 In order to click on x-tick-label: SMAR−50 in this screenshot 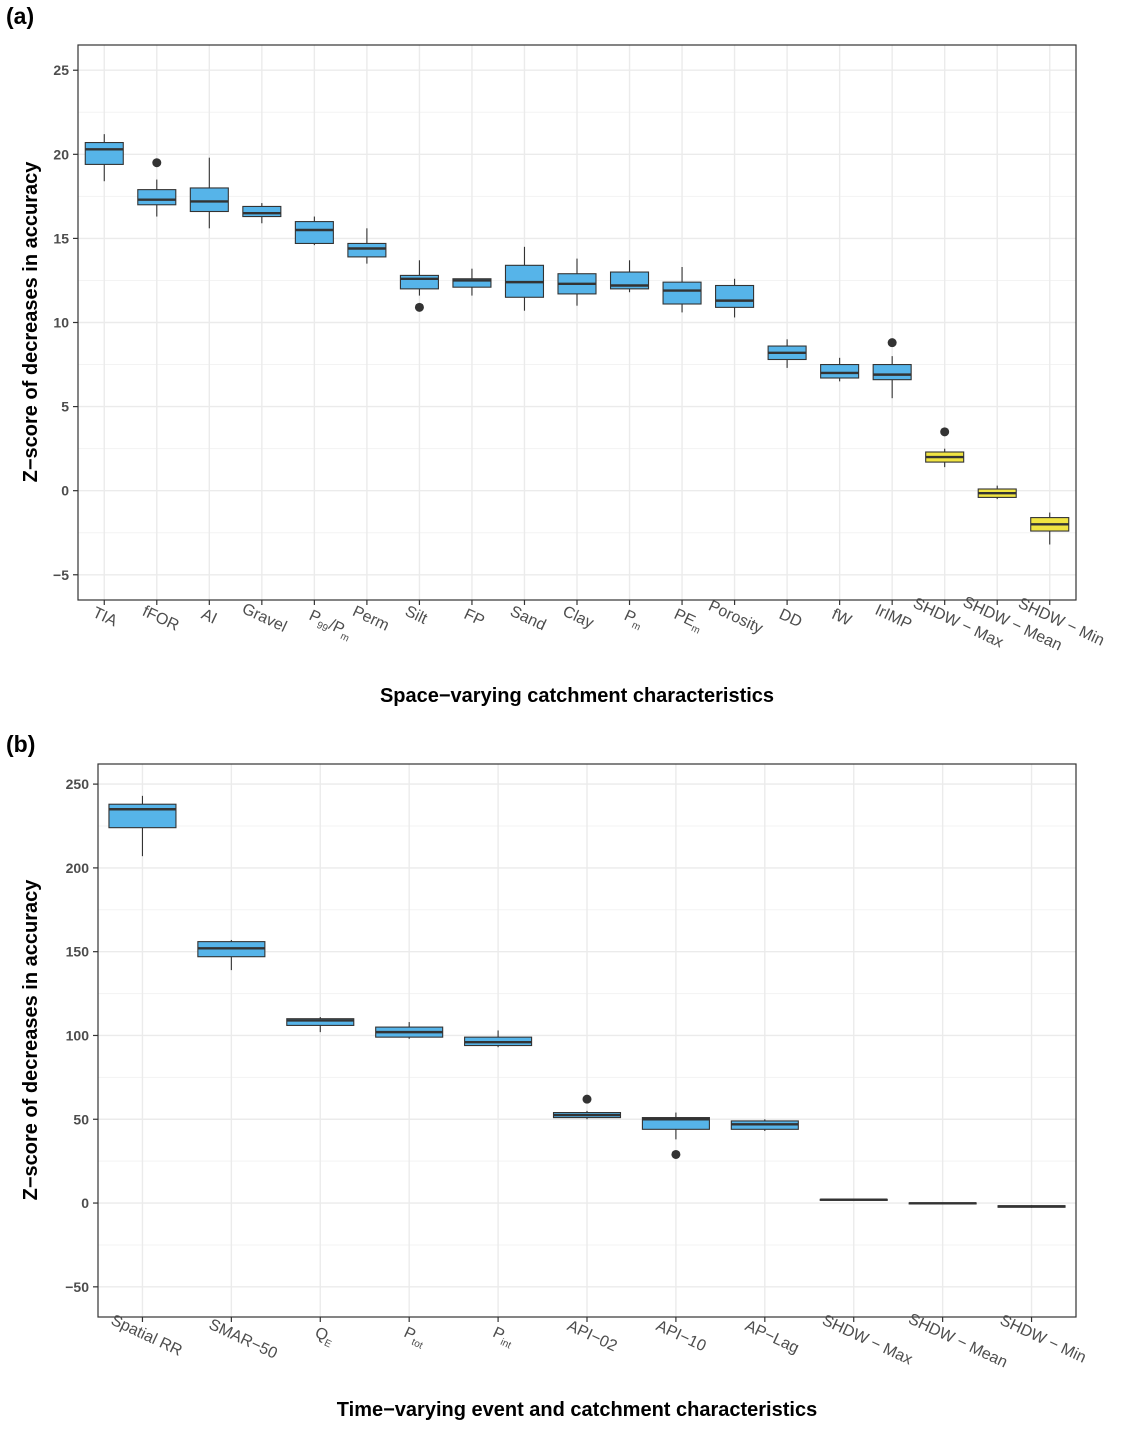, I will do `click(243, 1339)`.